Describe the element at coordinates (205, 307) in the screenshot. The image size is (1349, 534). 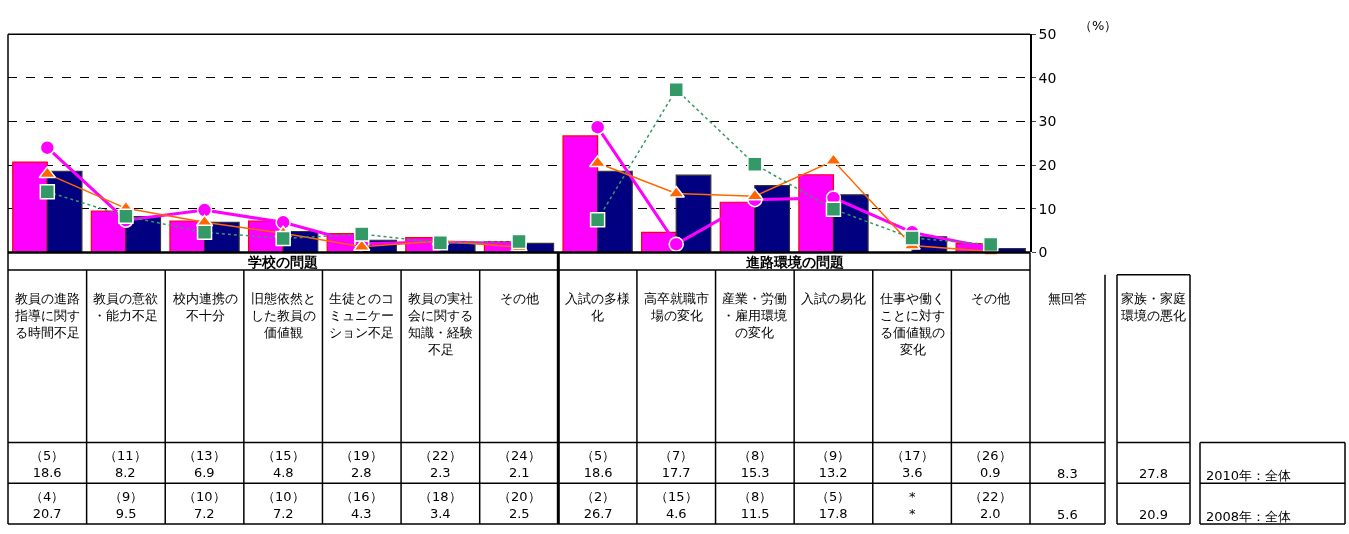
I see `x-tick-label: 校内連携の不十分` at that location.